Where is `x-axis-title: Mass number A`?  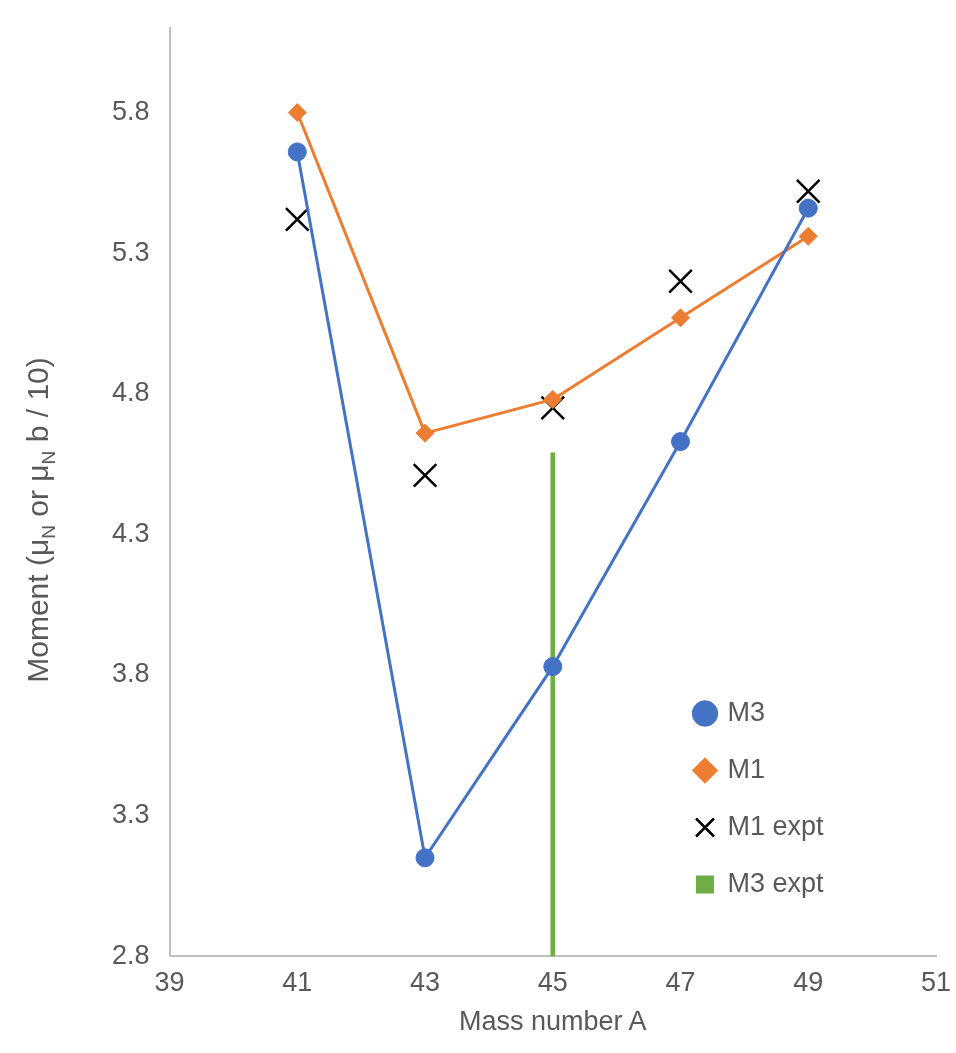
x-axis-title: Mass number A is located at coordinates (552, 1021).